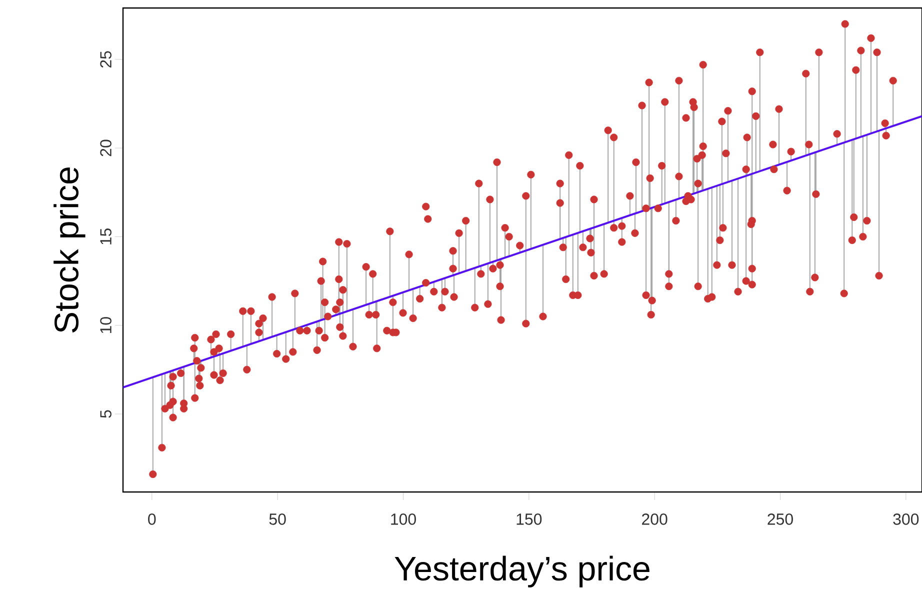  Describe the element at coordinates (106, 414) in the screenshot. I see `y-tick-label: 5` at that location.